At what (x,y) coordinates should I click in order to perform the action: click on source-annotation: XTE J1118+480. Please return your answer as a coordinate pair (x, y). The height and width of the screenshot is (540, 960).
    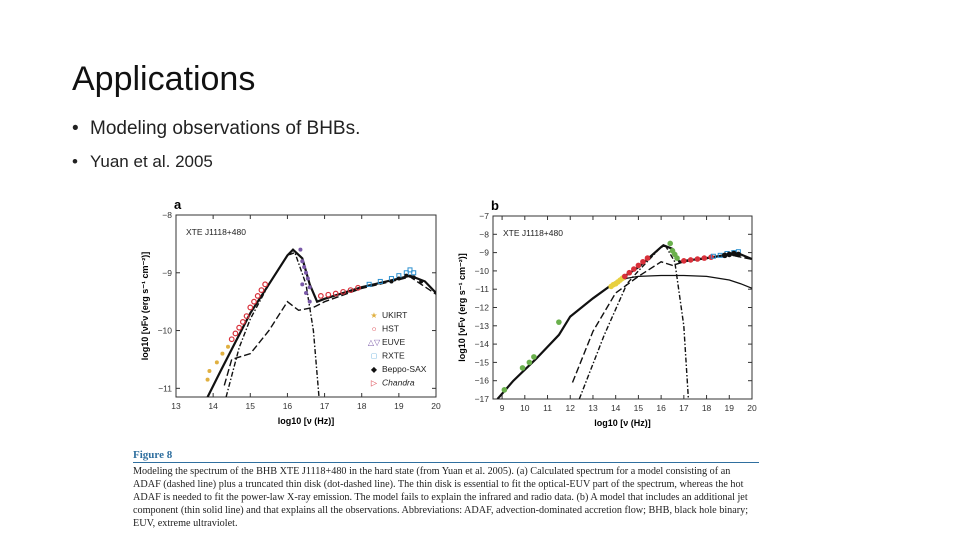
    Looking at the image, I should click on (533, 233).